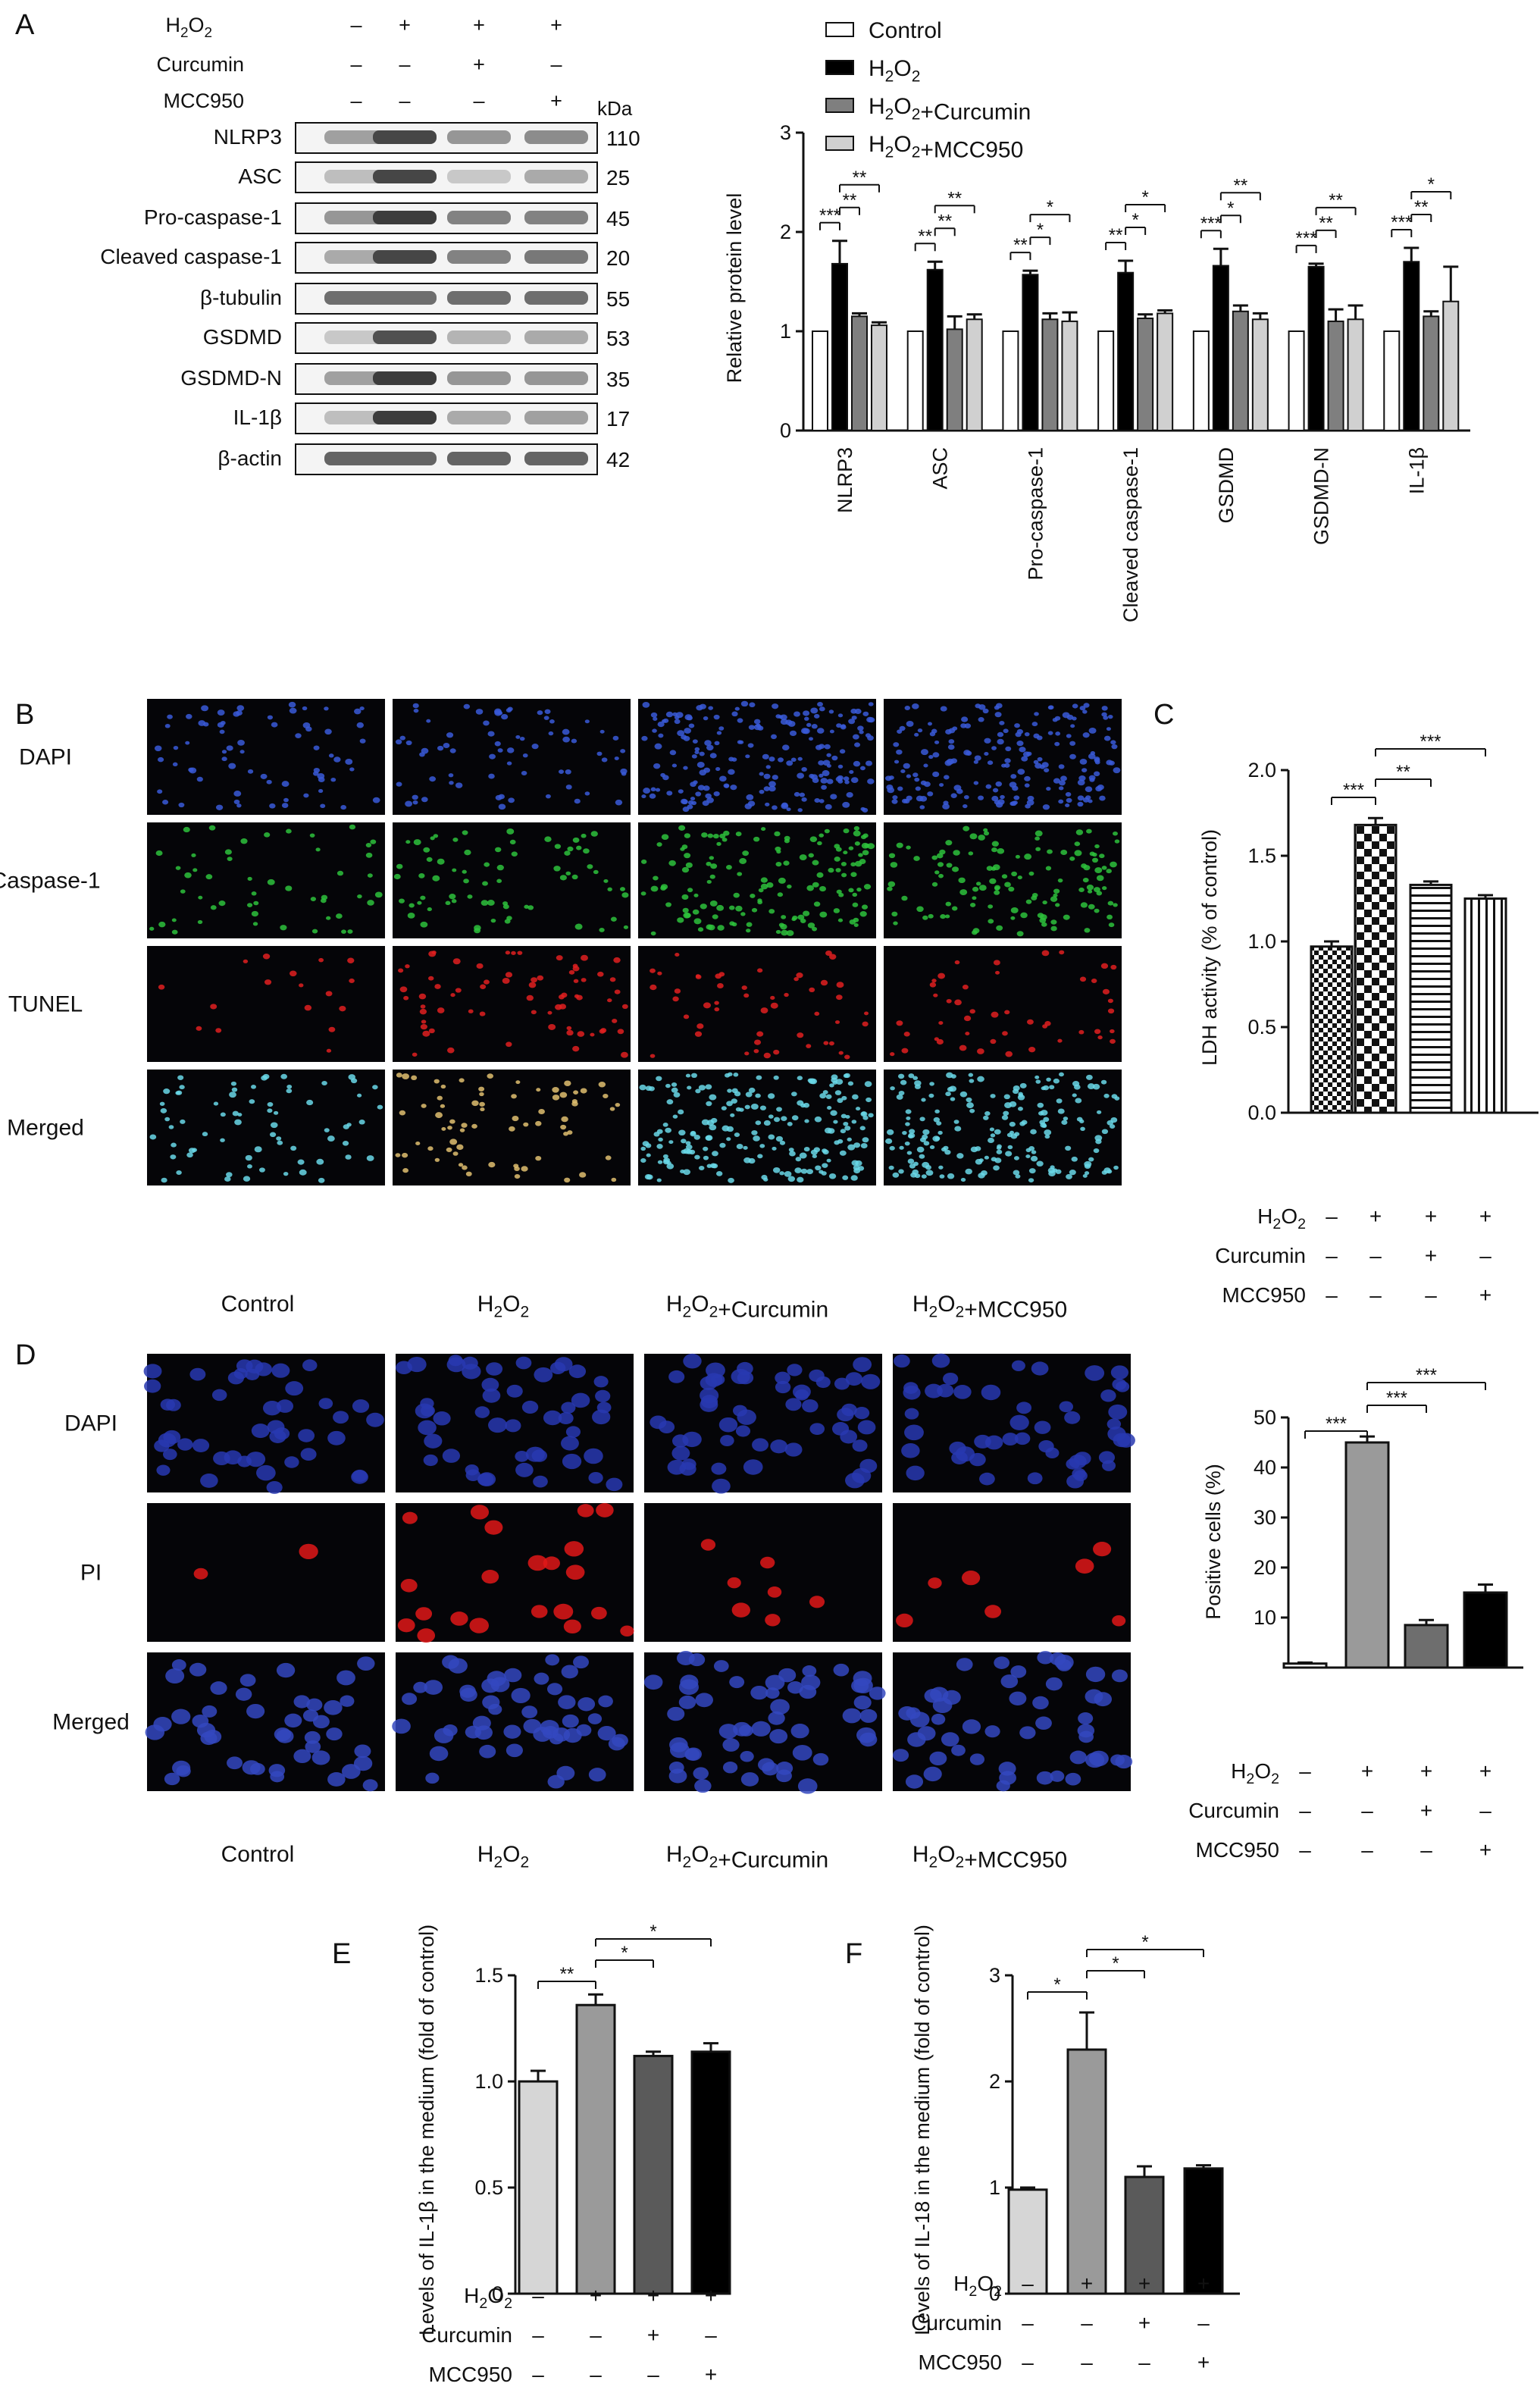  Describe the element at coordinates (1261, 855) in the screenshot. I see `chartC-y-tick-label: 1.5` at that location.